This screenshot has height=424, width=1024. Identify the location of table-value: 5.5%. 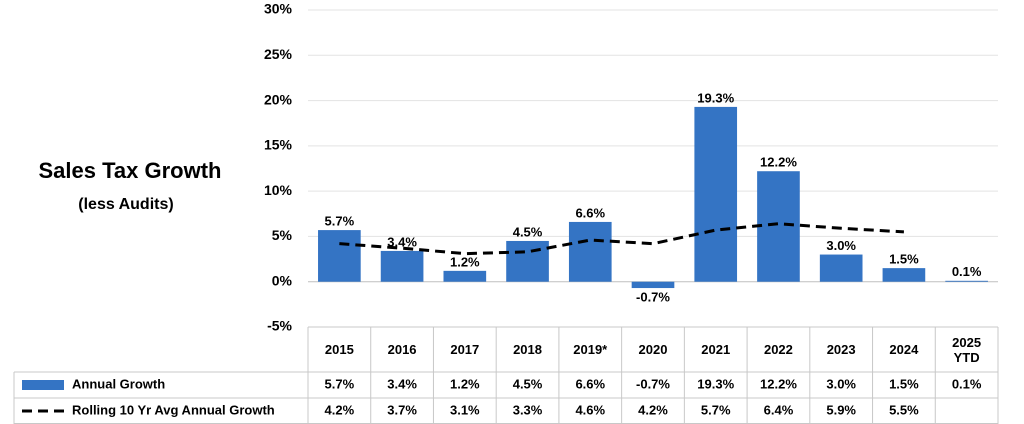
(904, 409).